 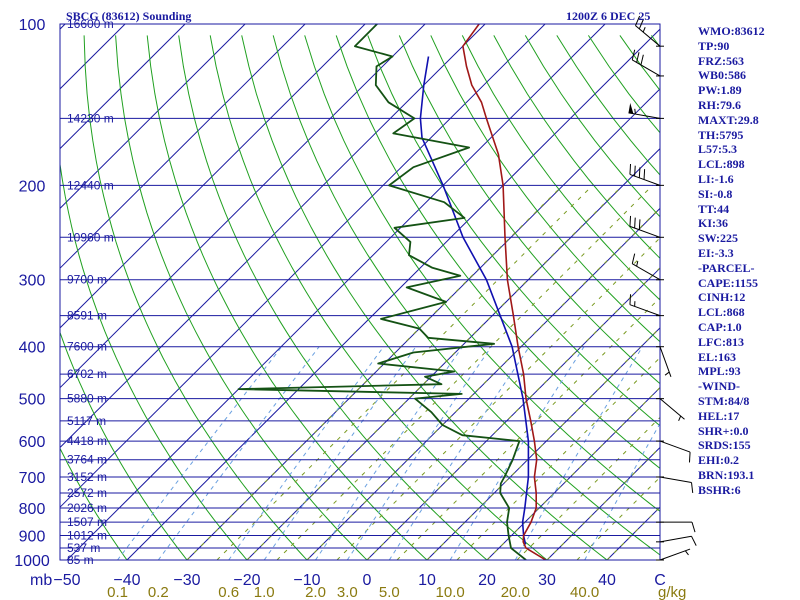 What do you see at coordinates (719, 386) in the screenshot?
I see `index-value: -WIND-` at bounding box center [719, 386].